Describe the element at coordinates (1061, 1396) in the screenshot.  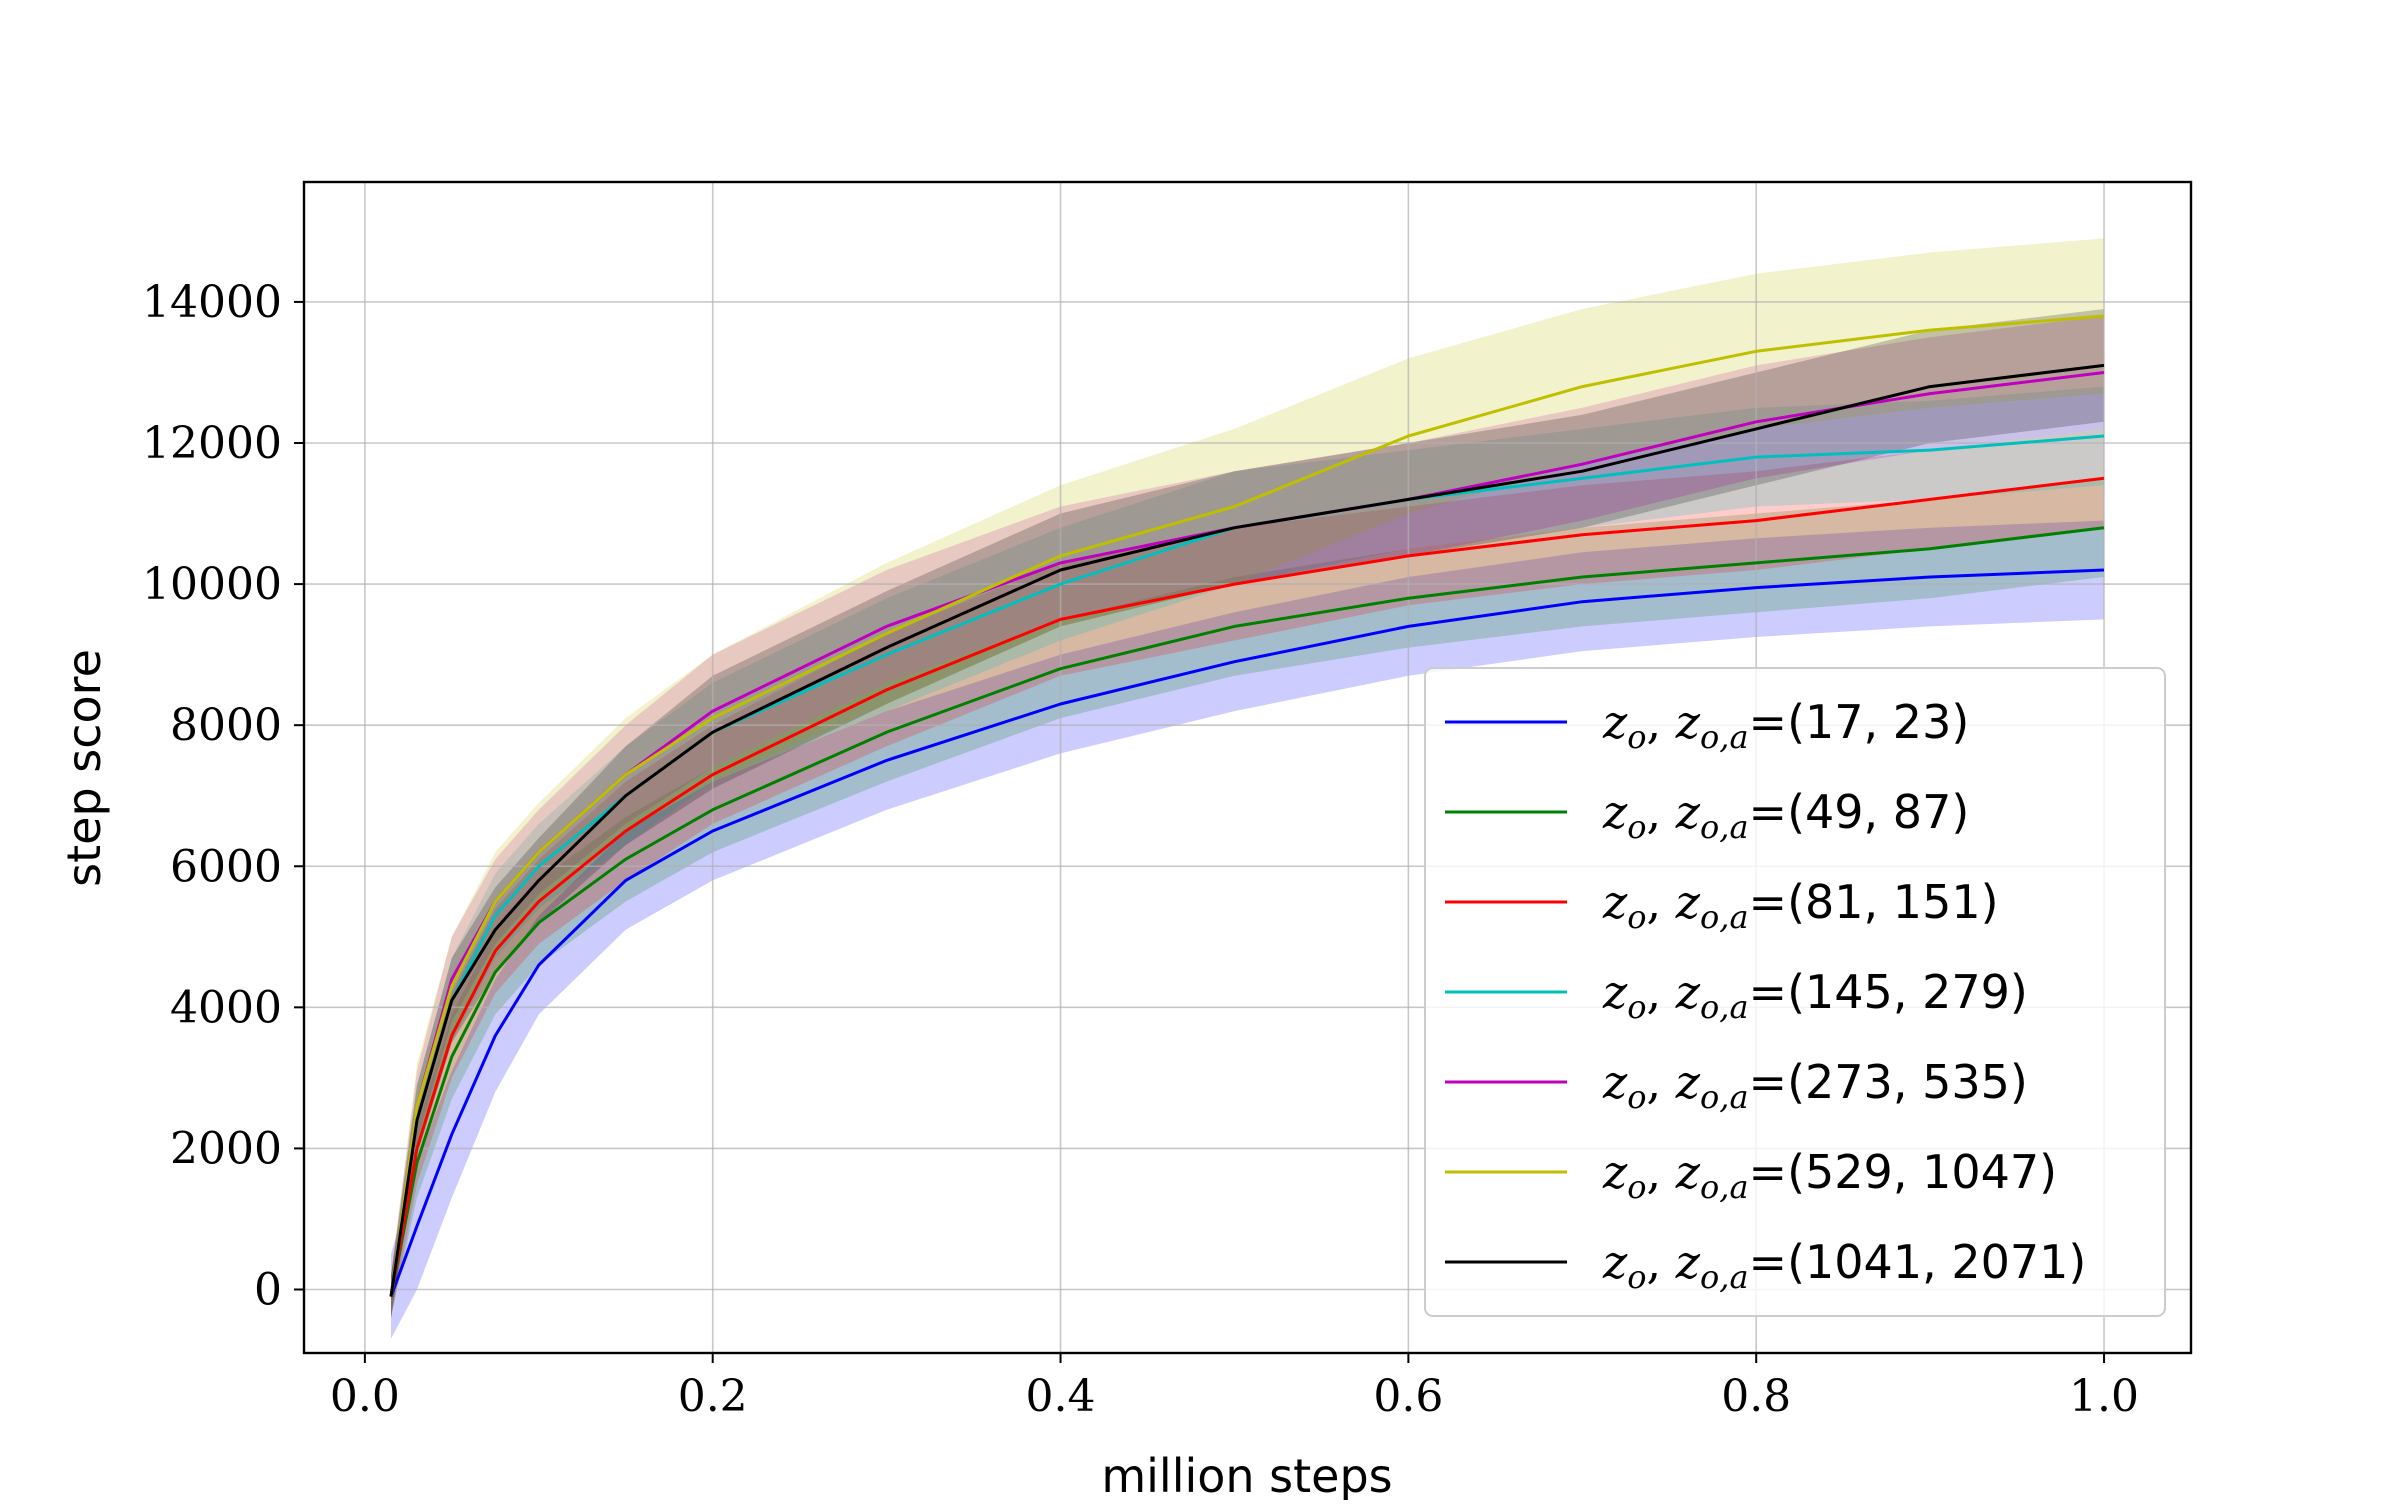
I see `x-tick-label: 0.4` at that location.